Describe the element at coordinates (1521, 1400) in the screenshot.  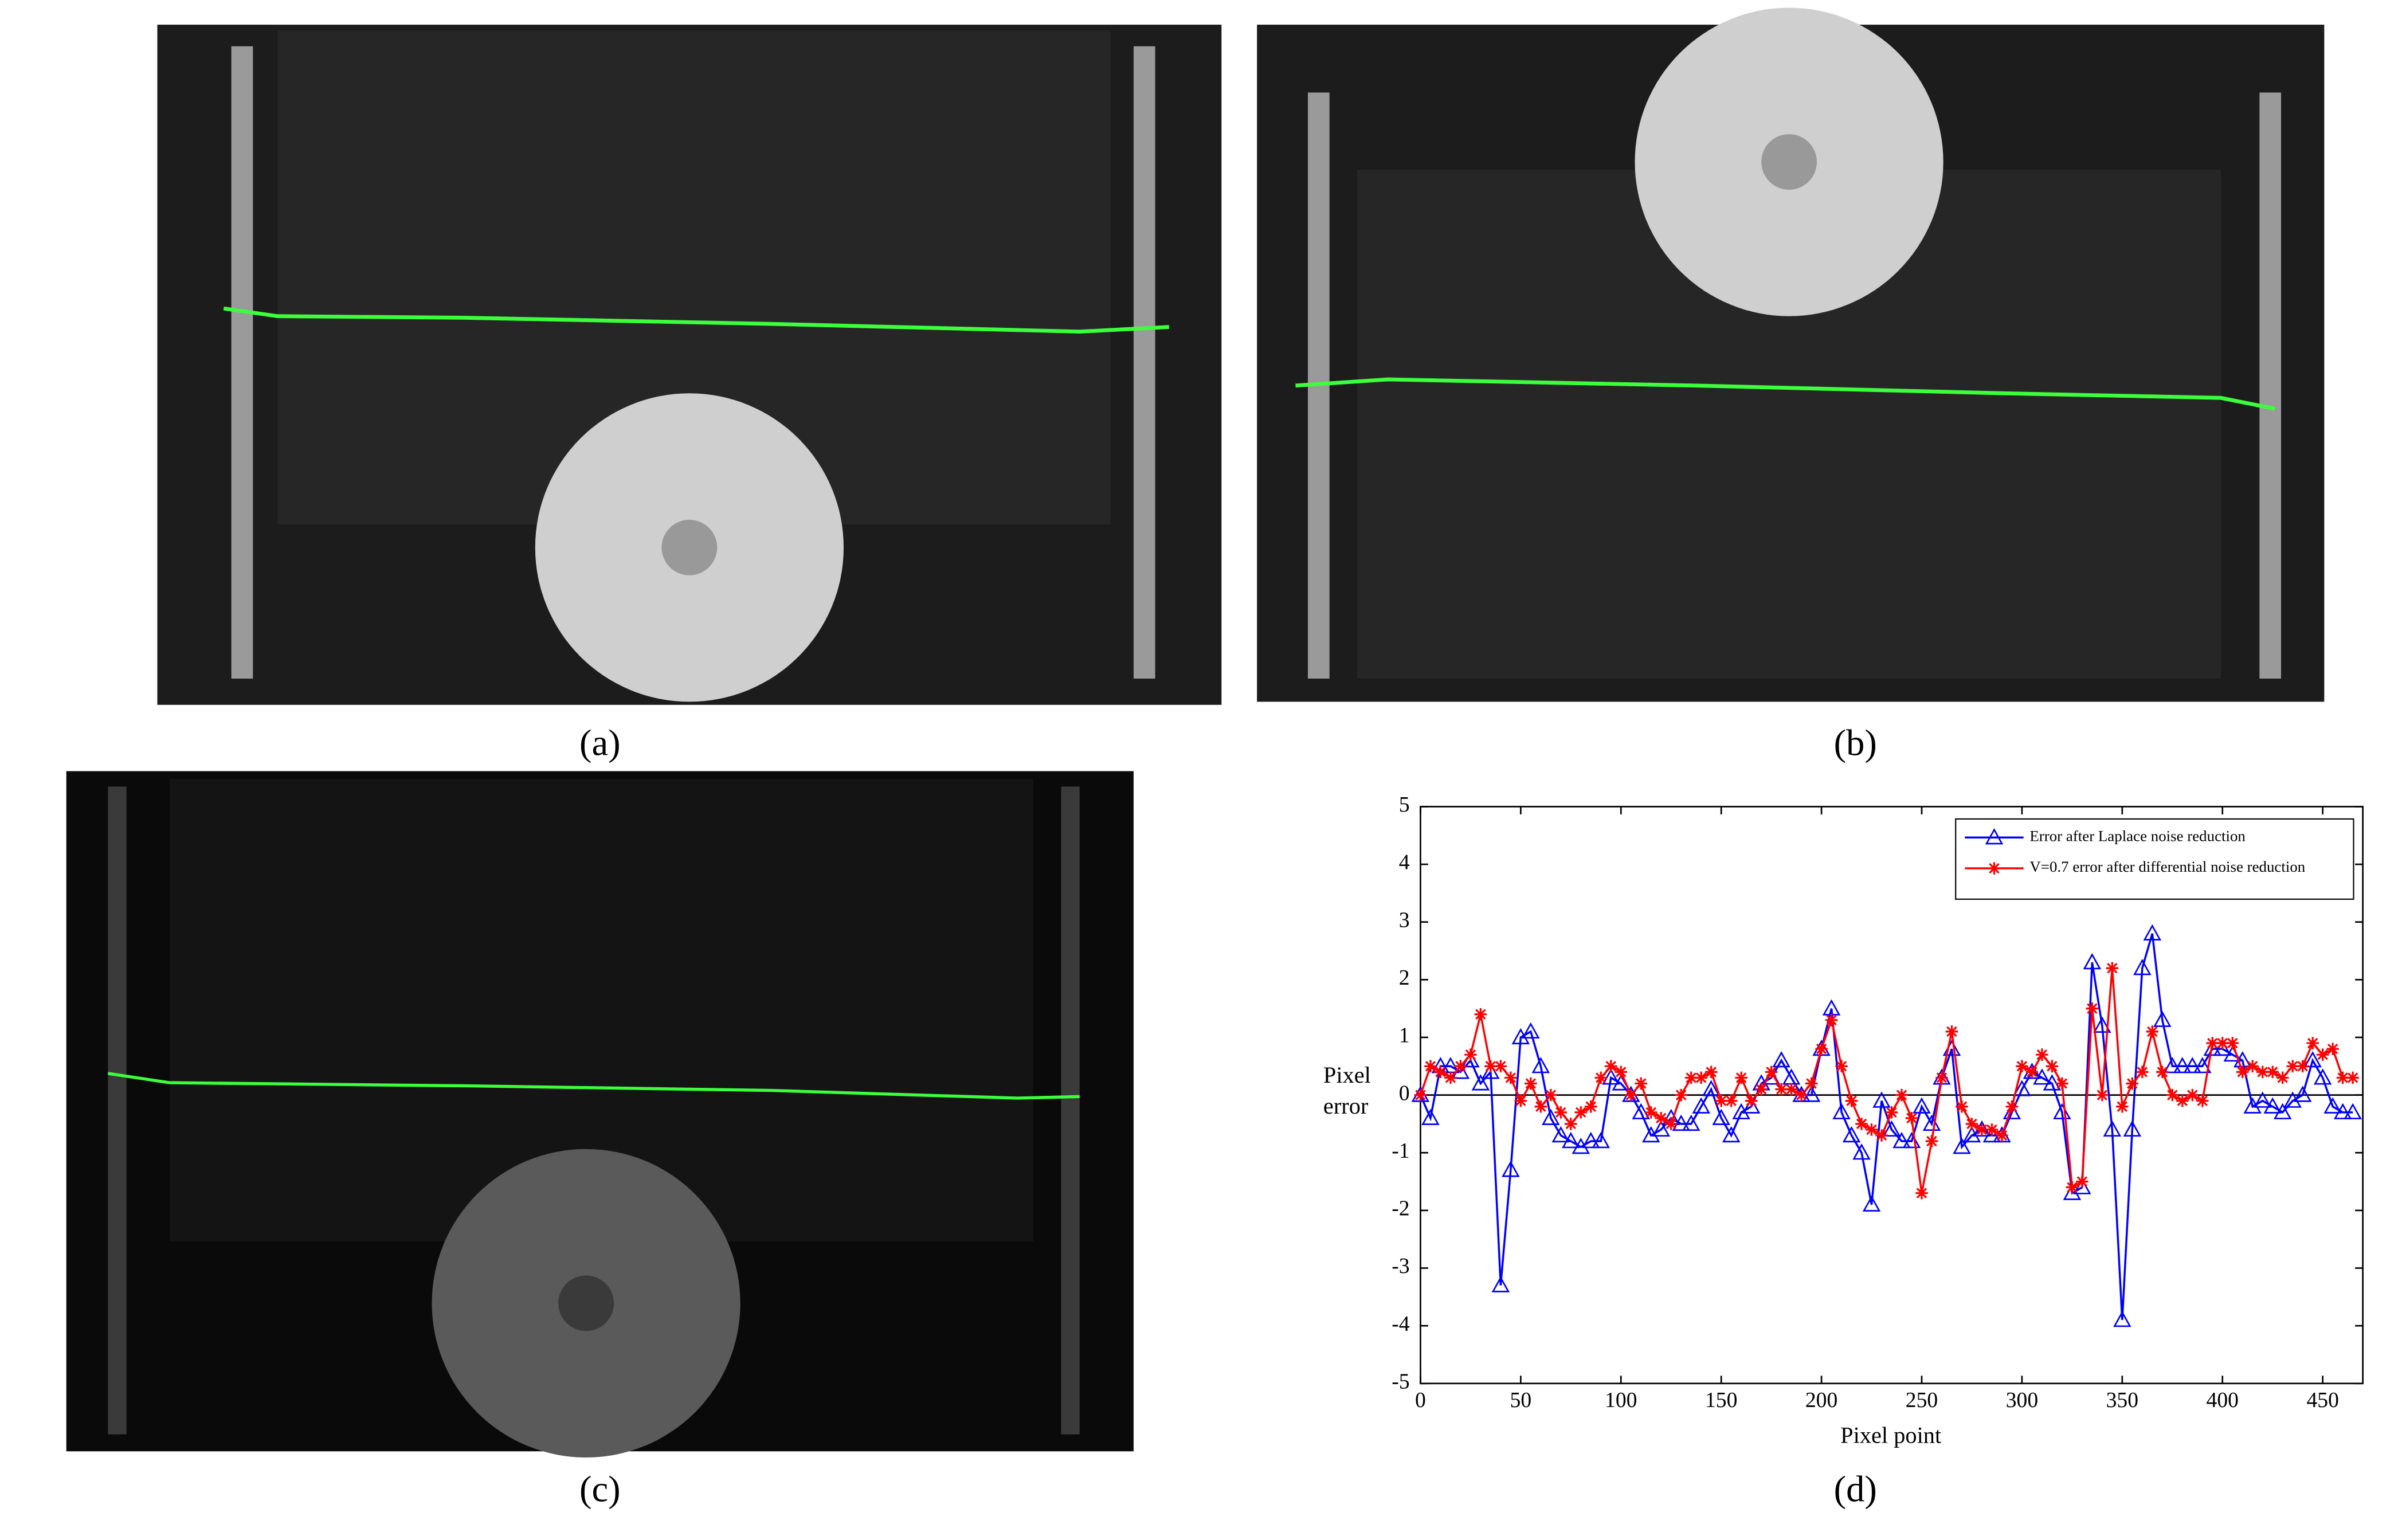
I see `x-tick-label: 50` at that location.